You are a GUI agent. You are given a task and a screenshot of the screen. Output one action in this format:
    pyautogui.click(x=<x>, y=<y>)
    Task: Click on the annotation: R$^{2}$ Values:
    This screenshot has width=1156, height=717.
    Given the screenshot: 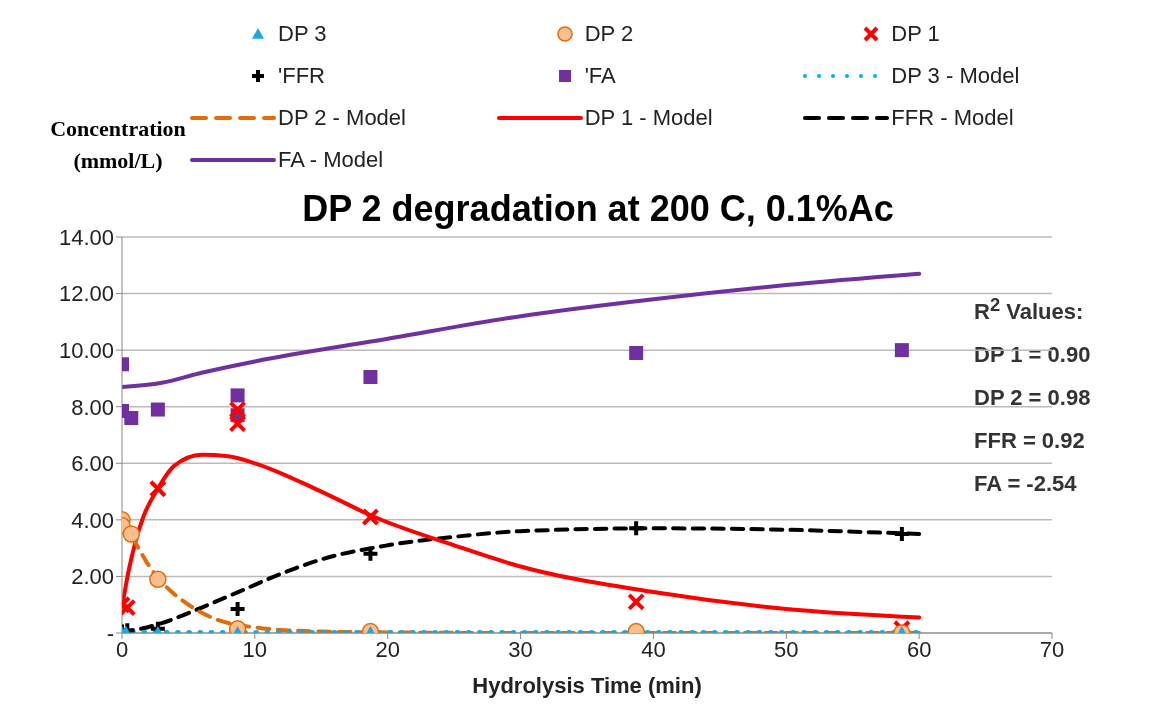 What is the action you would take?
    pyautogui.click(x=1029, y=310)
    